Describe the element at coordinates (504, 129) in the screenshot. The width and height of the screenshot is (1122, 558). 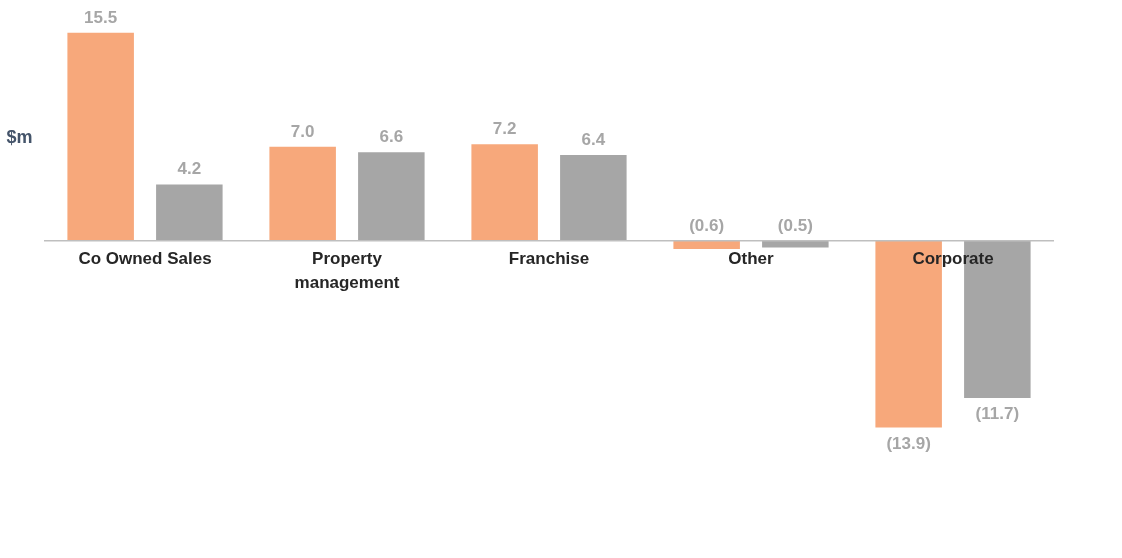
I see `data-label: 7.2` at that location.